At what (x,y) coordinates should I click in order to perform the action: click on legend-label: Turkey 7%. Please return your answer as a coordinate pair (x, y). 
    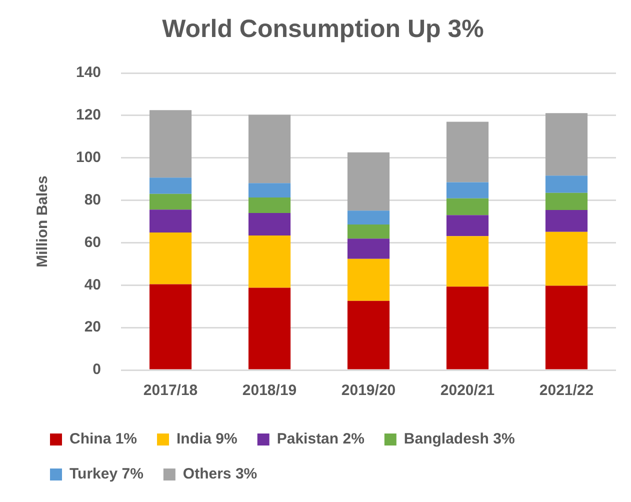
    Looking at the image, I should click on (107, 474).